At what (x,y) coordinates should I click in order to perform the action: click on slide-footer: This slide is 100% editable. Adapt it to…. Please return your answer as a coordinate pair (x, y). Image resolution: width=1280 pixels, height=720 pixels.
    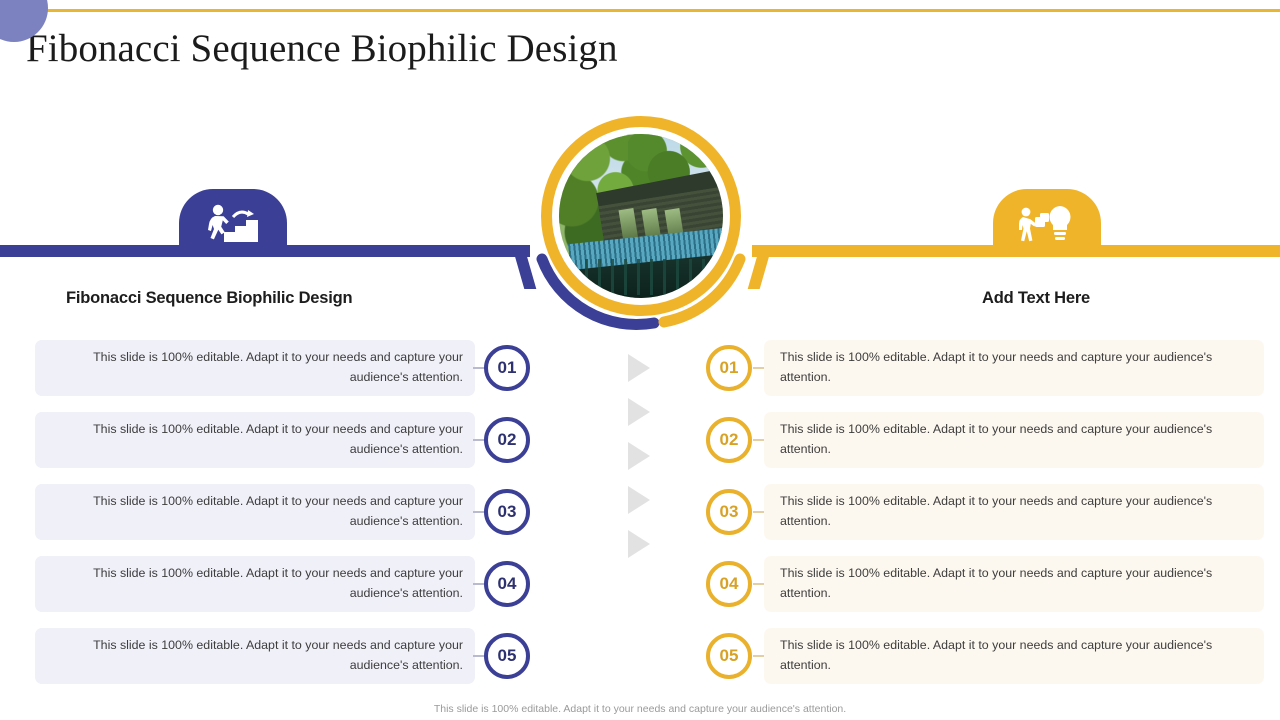
    Looking at the image, I should click on (640, 709).